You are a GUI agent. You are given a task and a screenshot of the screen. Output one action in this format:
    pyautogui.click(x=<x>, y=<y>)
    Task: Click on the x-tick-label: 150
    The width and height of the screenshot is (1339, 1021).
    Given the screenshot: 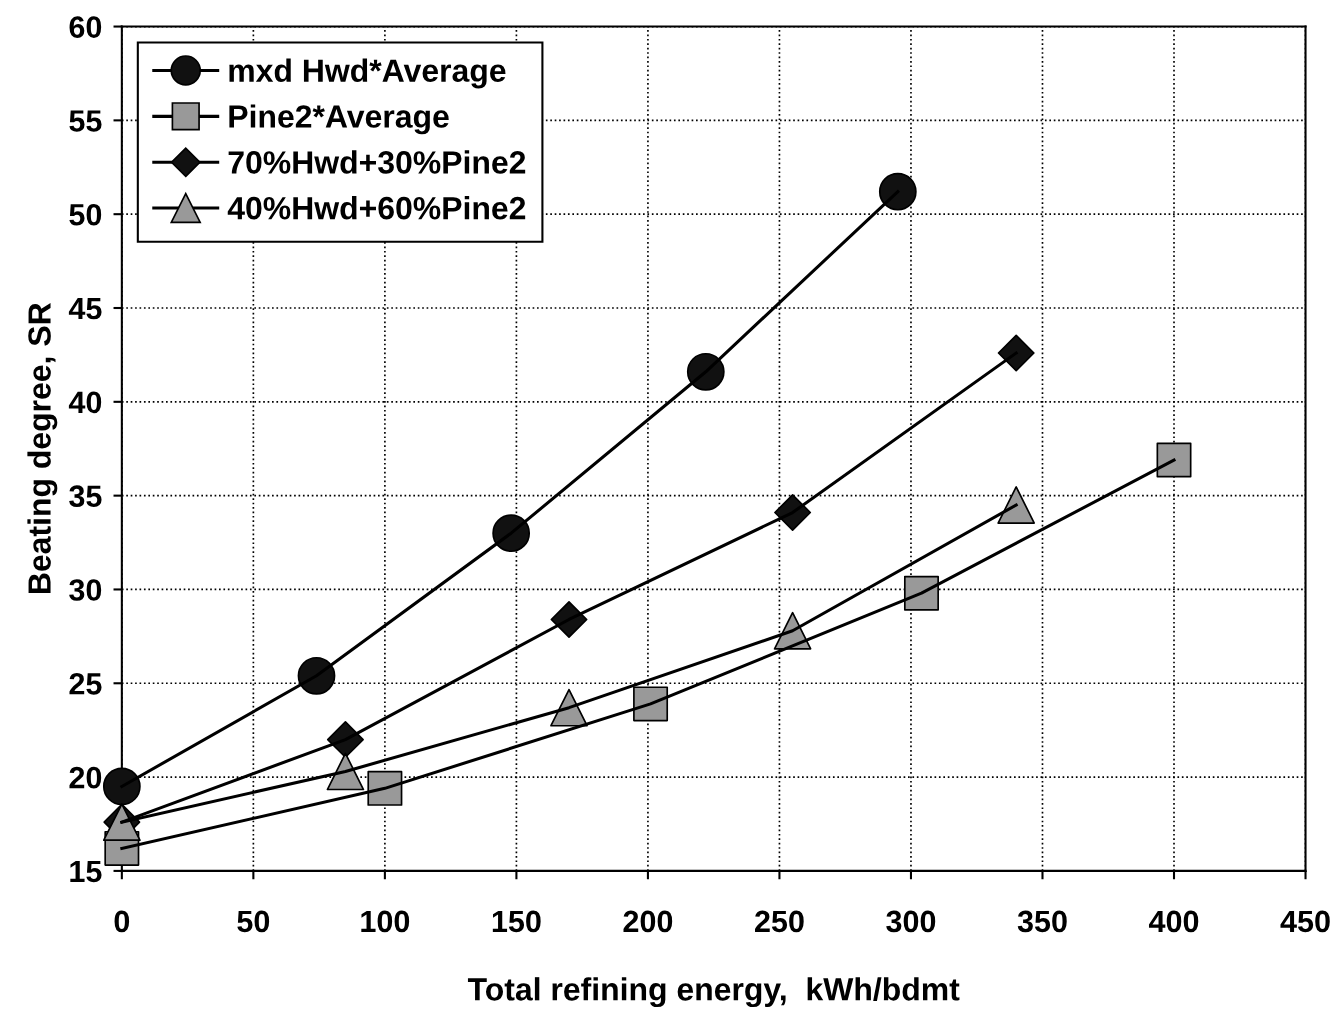 What is the action you would take?
    pyautogui.click(x=516, y=921)
    